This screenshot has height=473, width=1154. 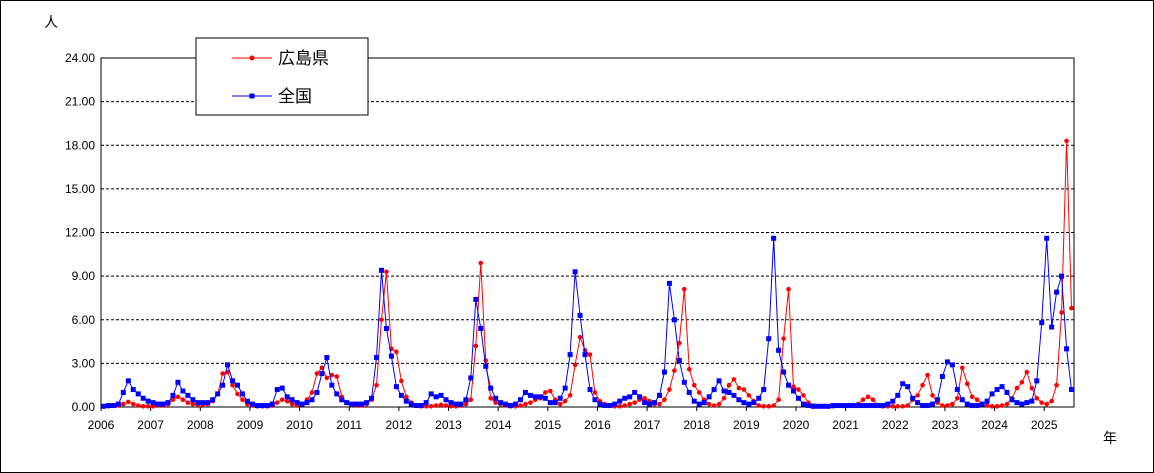 What do you see at coordinates (1110, 439) in the screenshot?
I see `x-axis-unit: 年` at bounding box center [1110, 439].